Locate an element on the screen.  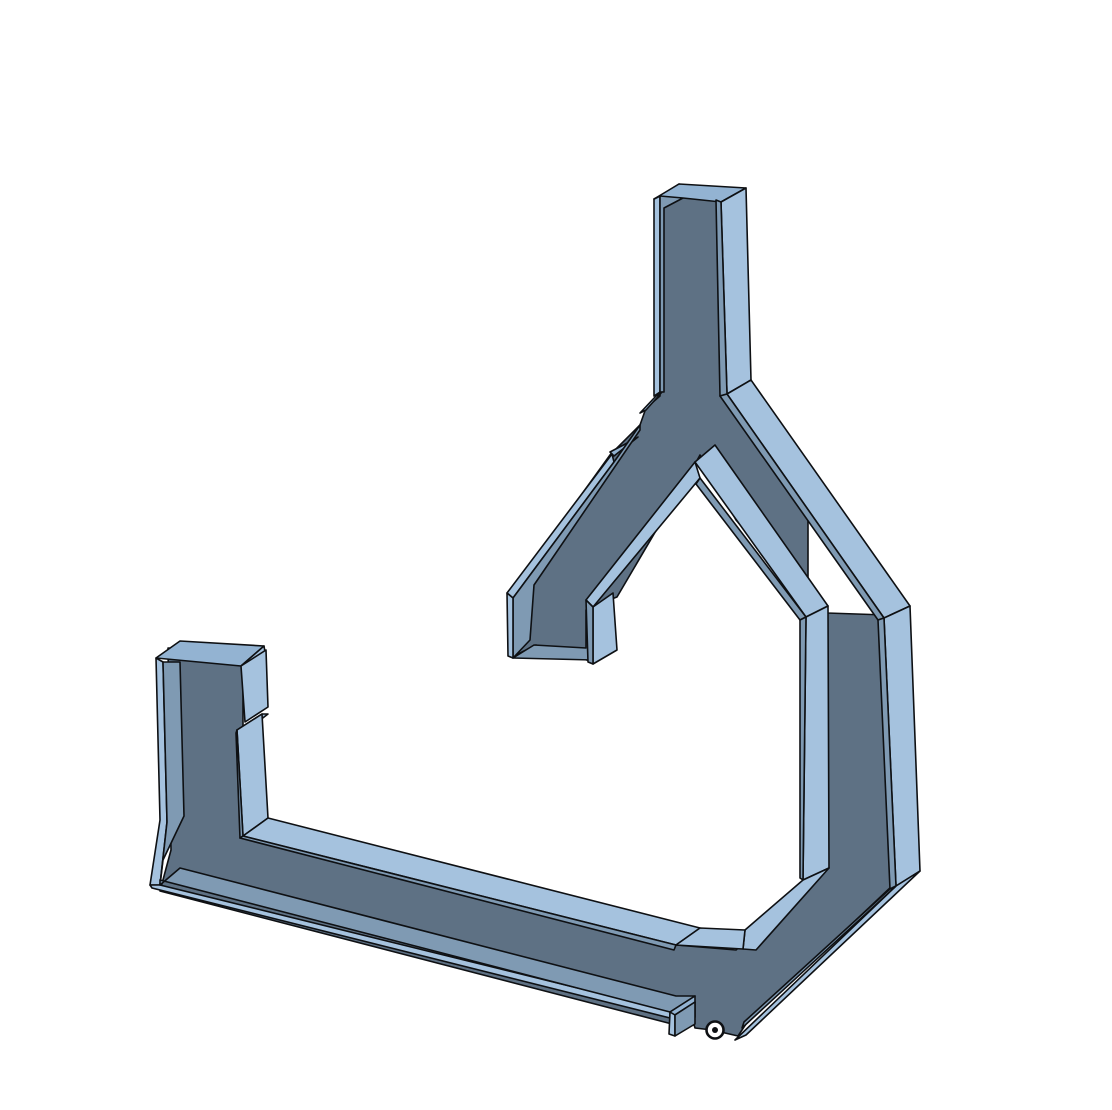
outer-bottom-right-wall is located at coordinates (827, 955).